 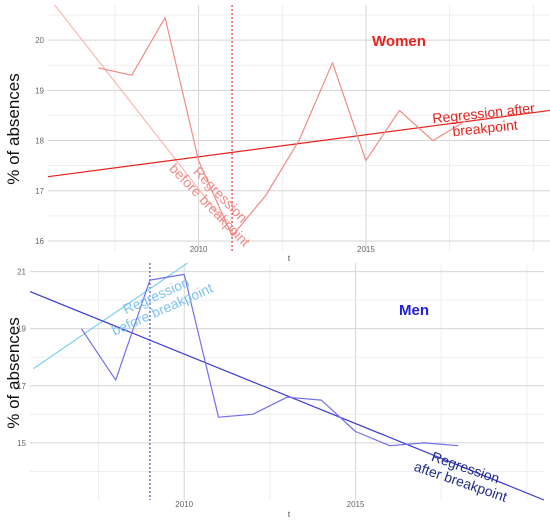 I want to click on panel-title: Men, so click(x=414, y=310).